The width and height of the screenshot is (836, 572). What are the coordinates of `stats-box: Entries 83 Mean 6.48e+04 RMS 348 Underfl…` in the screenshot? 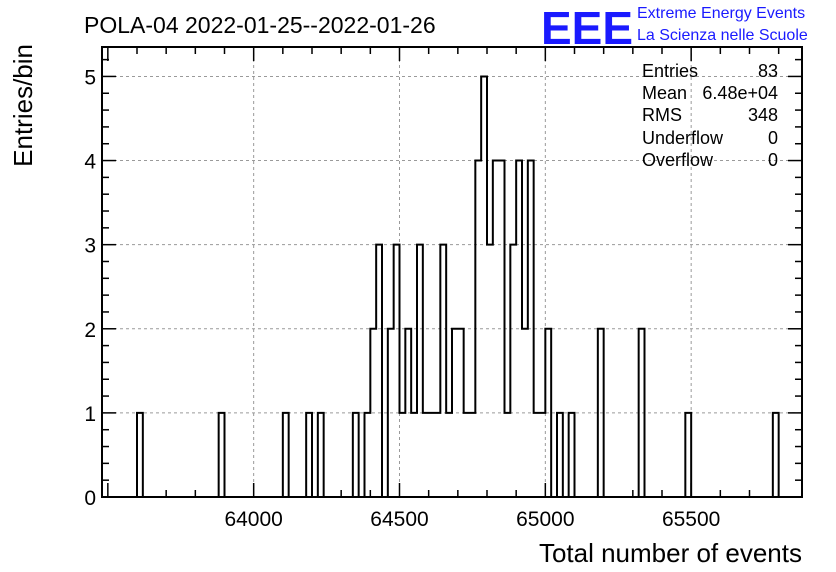 It's located at (710, 115).